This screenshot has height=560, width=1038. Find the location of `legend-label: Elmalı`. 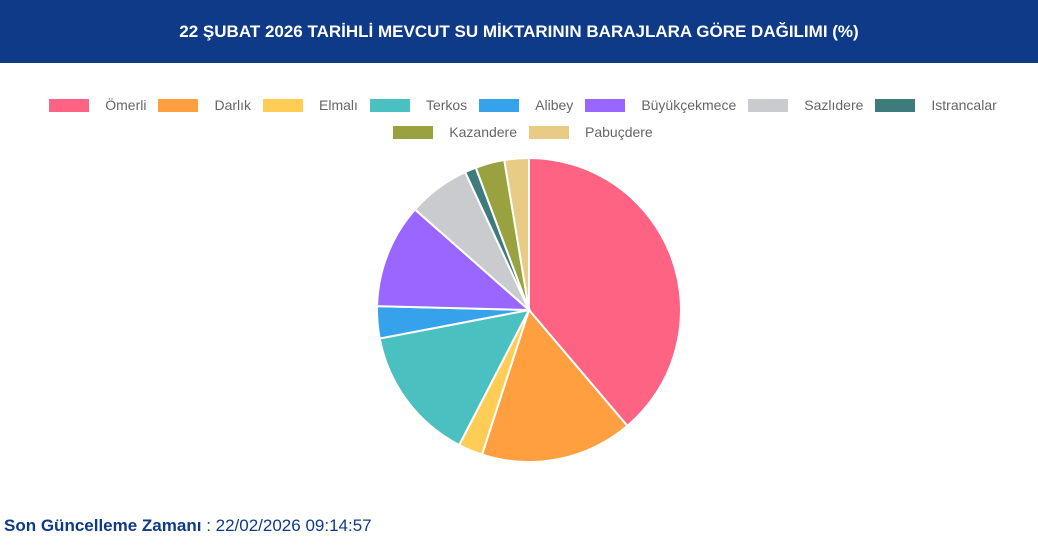

legend-label: Elmalı is located at coordinates (338, 105).